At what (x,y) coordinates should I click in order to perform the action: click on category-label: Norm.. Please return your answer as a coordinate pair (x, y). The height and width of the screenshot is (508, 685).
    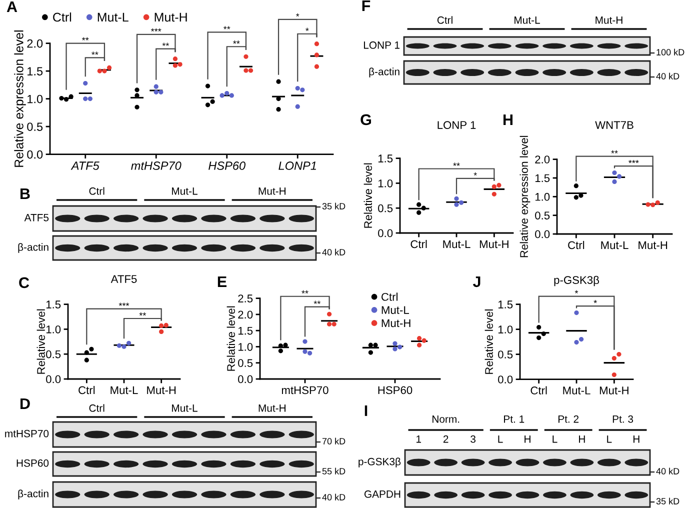
    Looking at the image, I should click on (446, 419).